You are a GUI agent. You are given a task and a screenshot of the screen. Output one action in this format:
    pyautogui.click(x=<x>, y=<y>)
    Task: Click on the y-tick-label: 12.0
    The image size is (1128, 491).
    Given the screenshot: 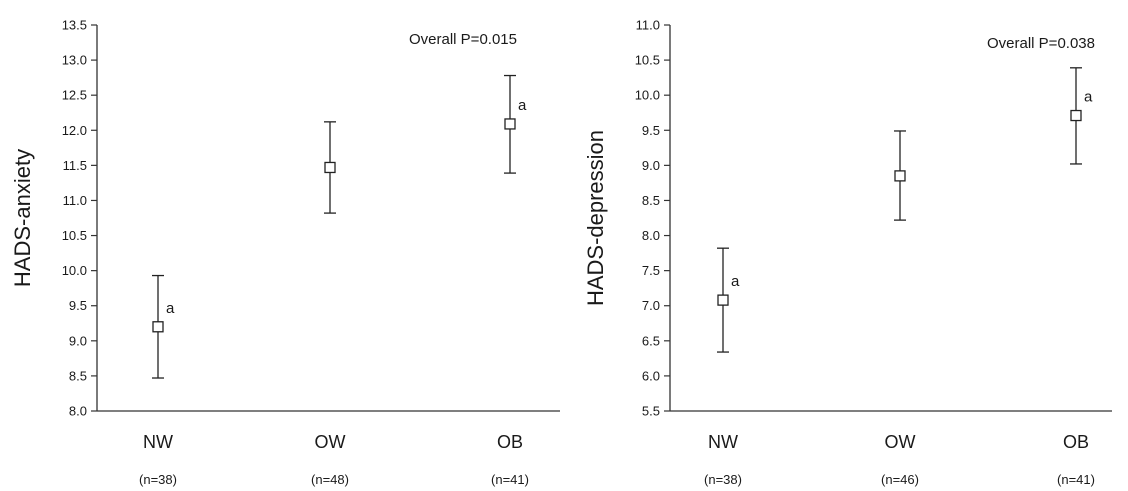 What is the action you would take?
    pyautogui.click(x=74, y=130)
    